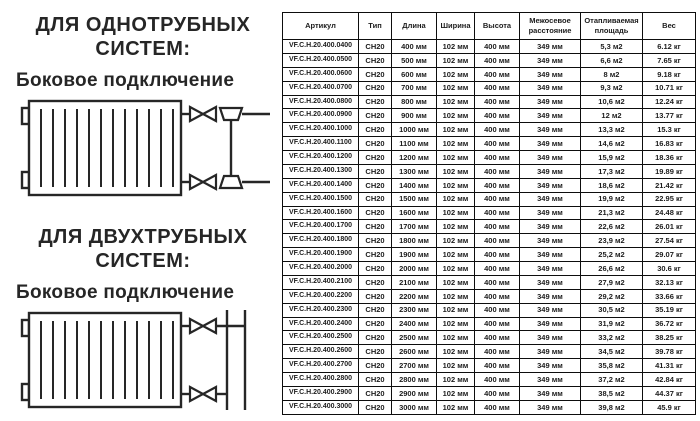 The image size is (700, 421). What do you see at coordinates (414, 143) in the screenshot?
I see `table-cell: 1100 мм` at bounding box center [414, 143].